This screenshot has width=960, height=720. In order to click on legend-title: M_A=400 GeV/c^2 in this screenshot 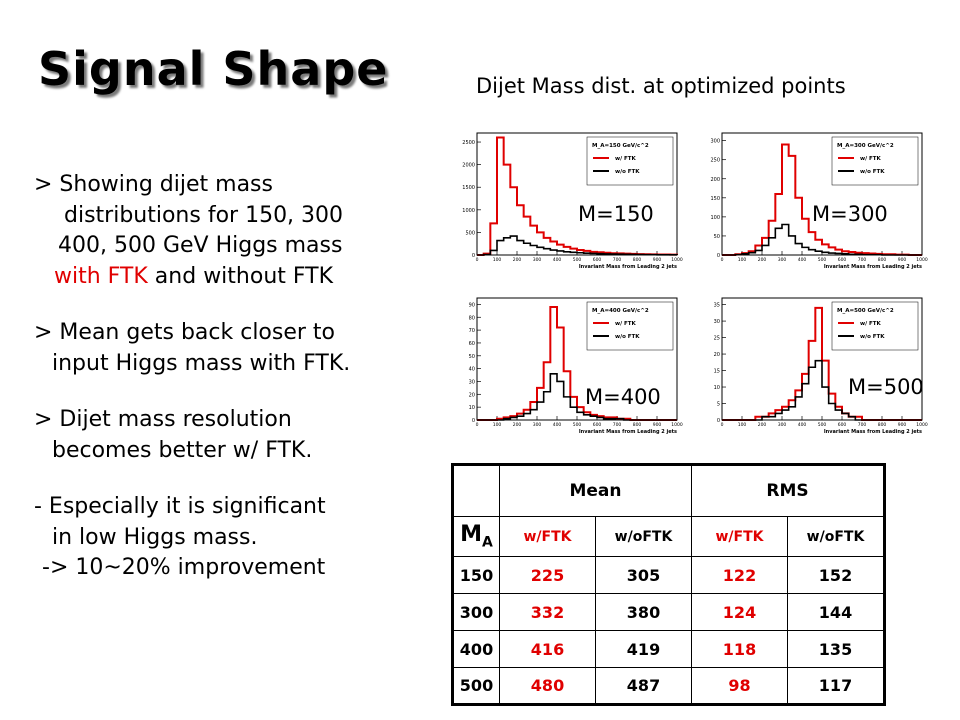, I will do `click(620, 311)`.